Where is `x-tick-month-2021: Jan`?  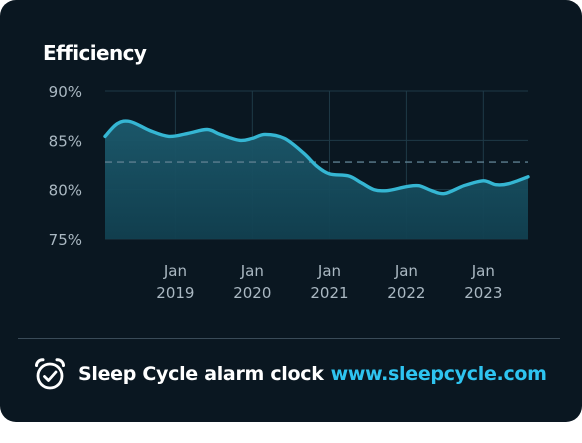
x-tick-month-2021: Jan is located at coordinates (329, 271).